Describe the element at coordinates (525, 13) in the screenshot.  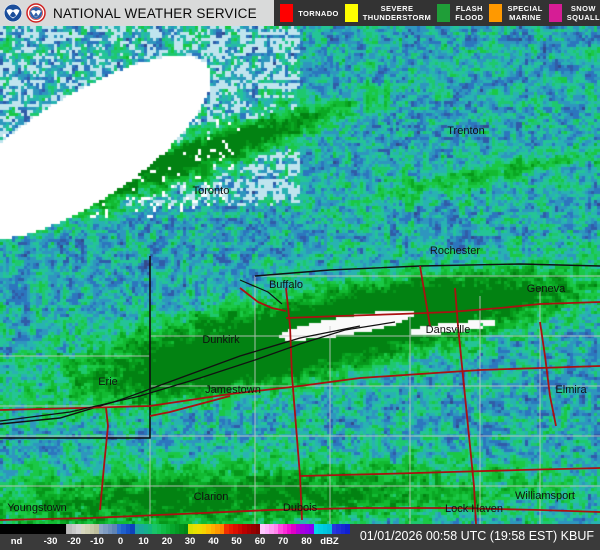
I see `warning-legend-label: SPECIAL MARINE` at that location.